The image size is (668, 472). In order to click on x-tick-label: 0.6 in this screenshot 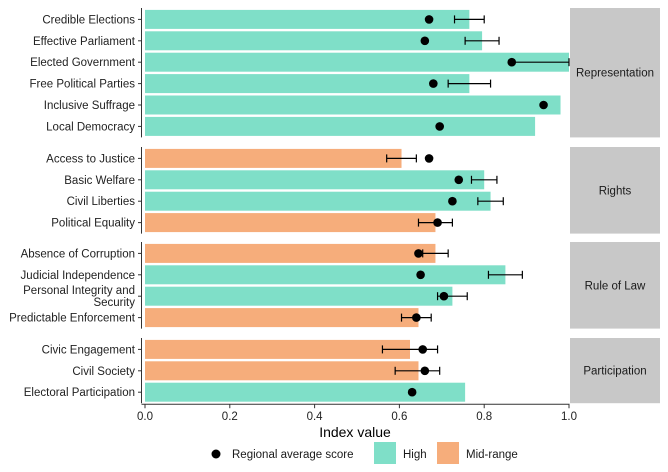, I will do `click(399, 417)`.